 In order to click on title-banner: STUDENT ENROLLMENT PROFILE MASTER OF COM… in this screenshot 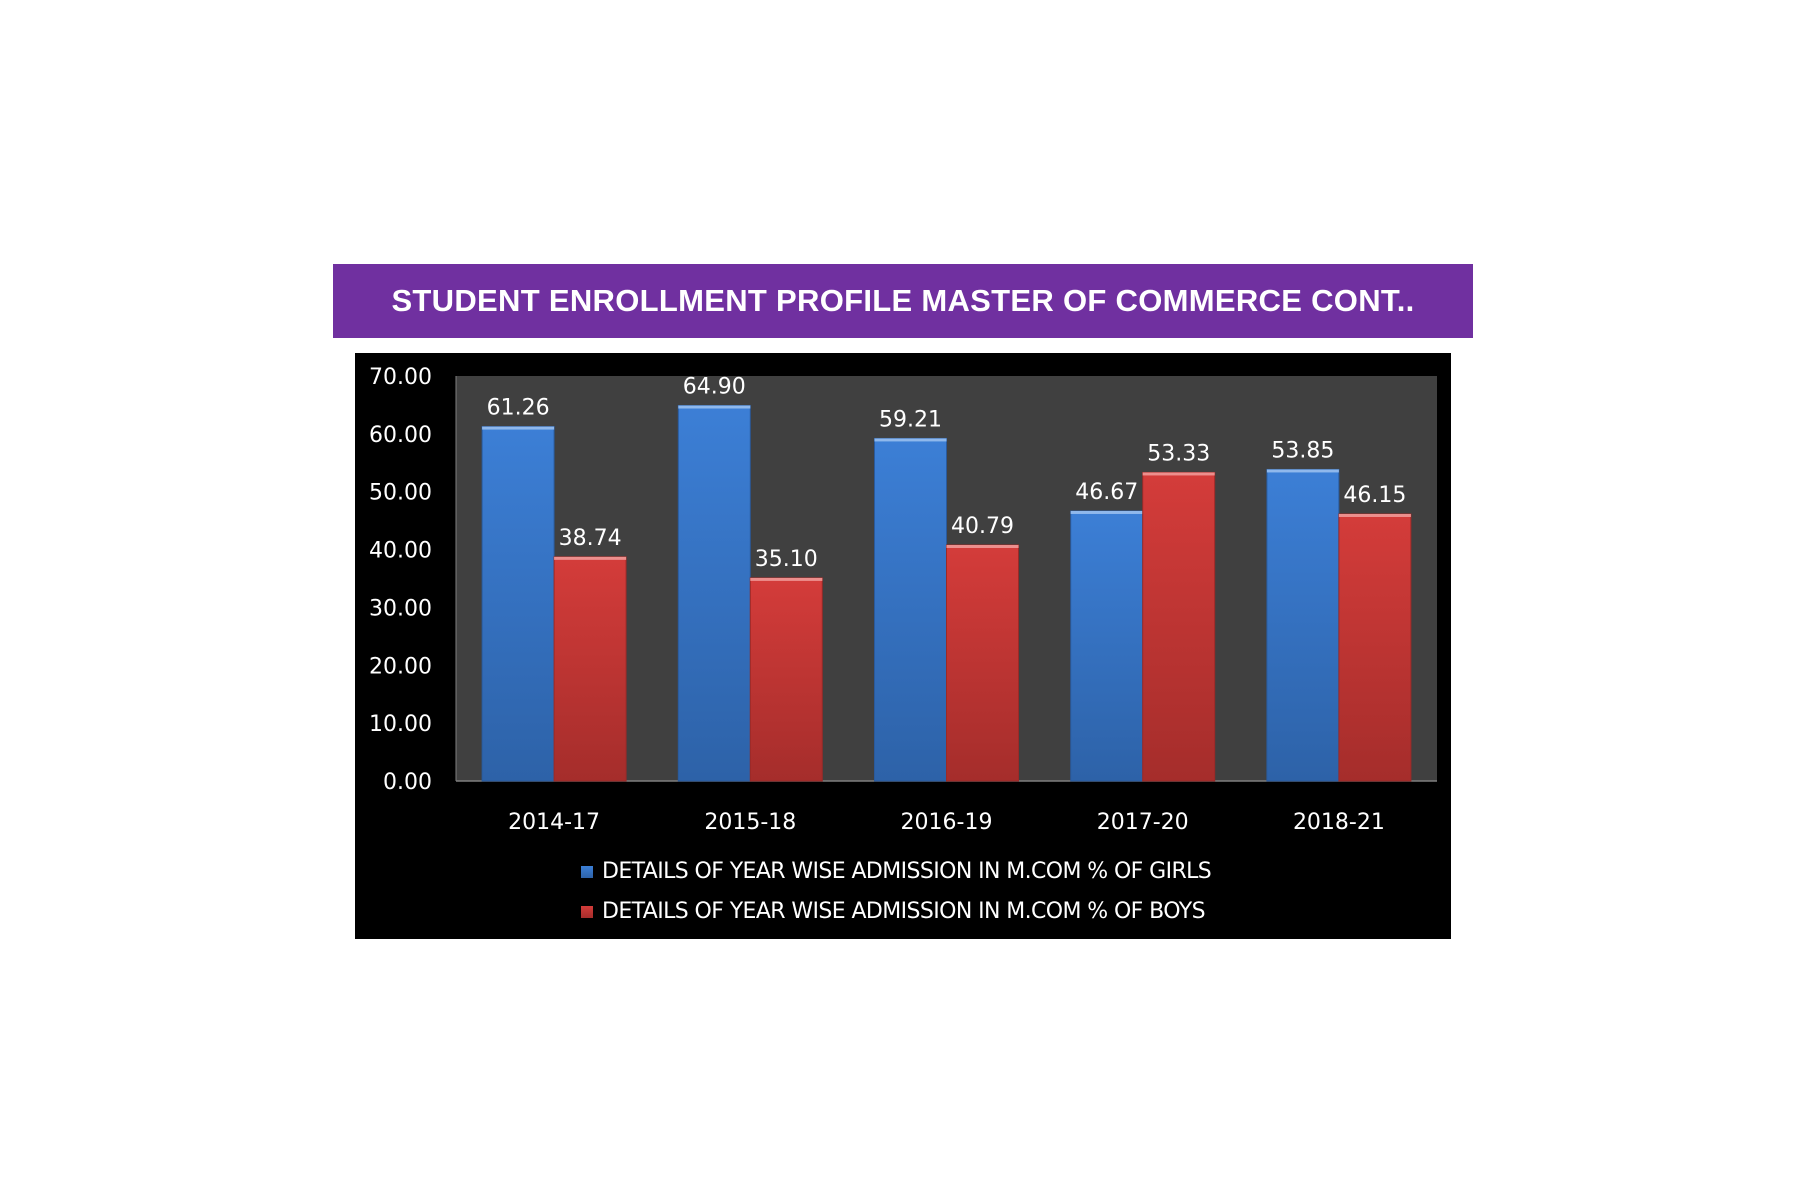, I will do `click(903, 301)`.